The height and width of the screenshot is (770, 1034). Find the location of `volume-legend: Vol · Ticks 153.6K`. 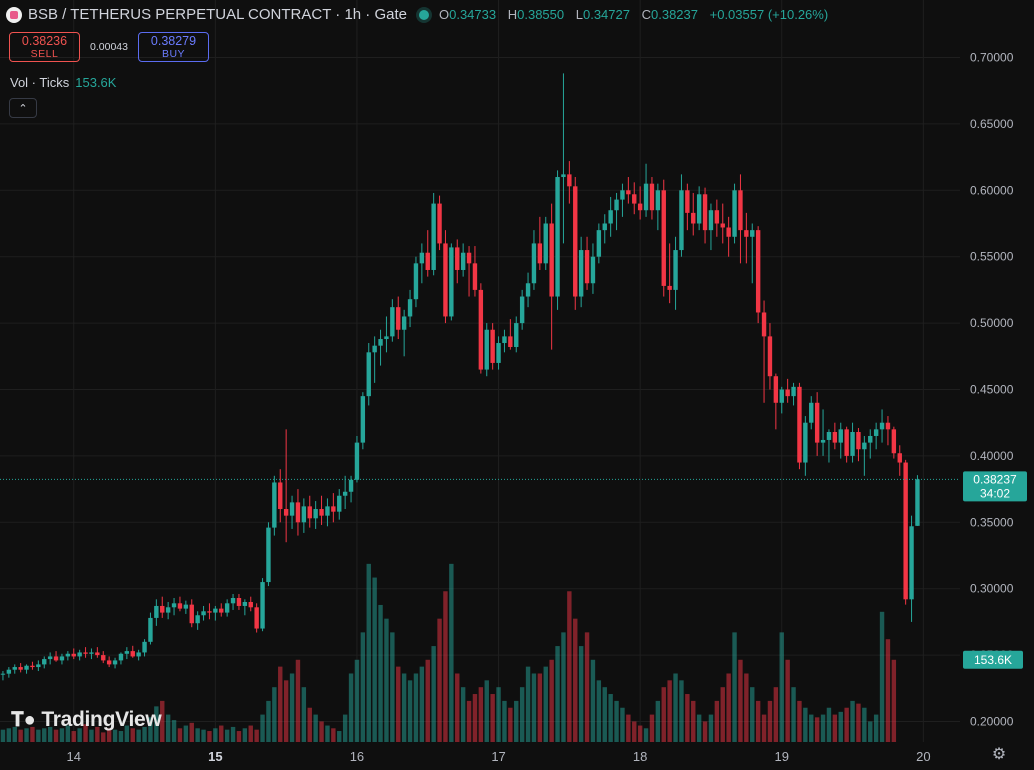

volume-legend: Vol · Ticks 153.6K is located at coordinates (63, 82).